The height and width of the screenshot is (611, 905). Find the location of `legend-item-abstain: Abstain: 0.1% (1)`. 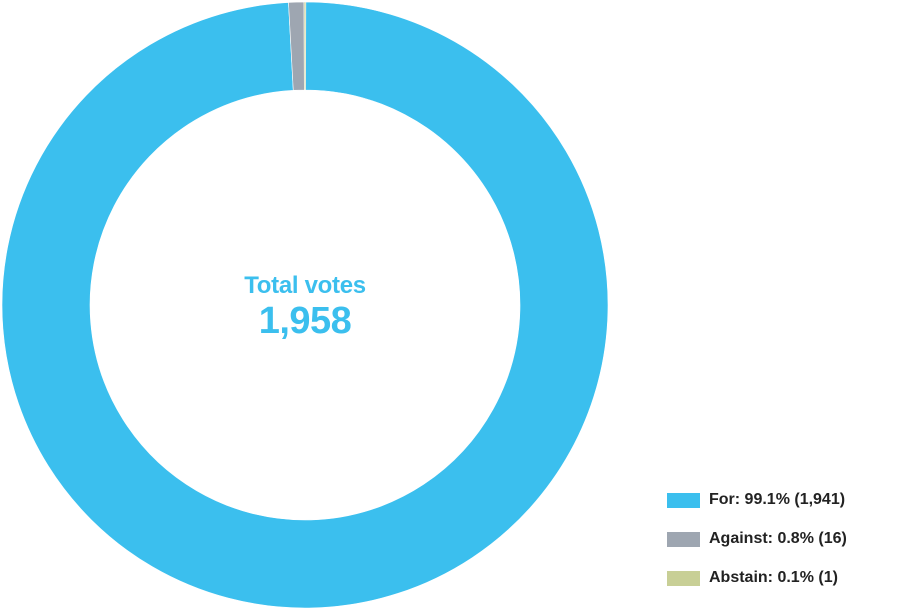

legend-item-abstain: Abstain: 0.1% (1) is located at coordinates (784, 578).